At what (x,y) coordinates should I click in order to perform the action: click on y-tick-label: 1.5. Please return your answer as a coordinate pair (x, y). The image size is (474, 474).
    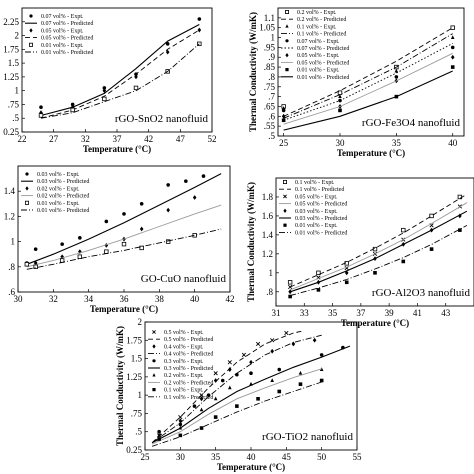
    Looking at the image, I should click on (137, 359).